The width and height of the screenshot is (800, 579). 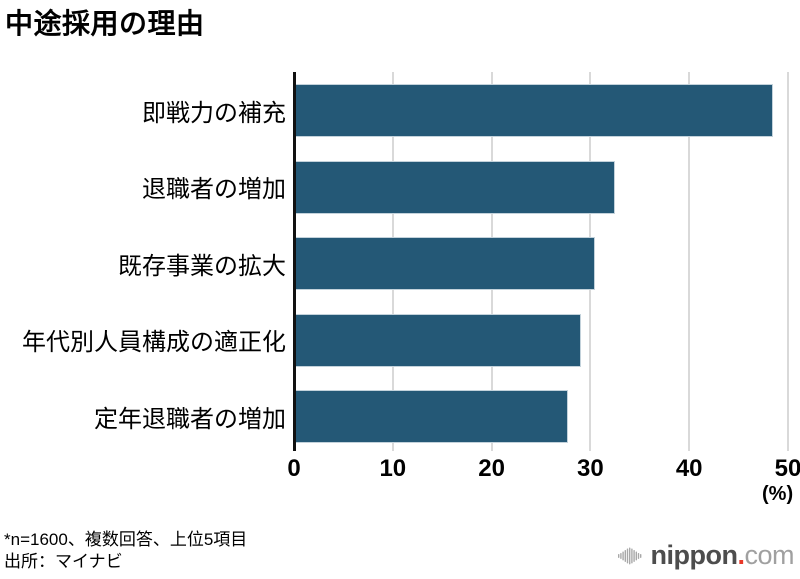 I want to click on x-tick-label: 0, so click(x=294, y=468).